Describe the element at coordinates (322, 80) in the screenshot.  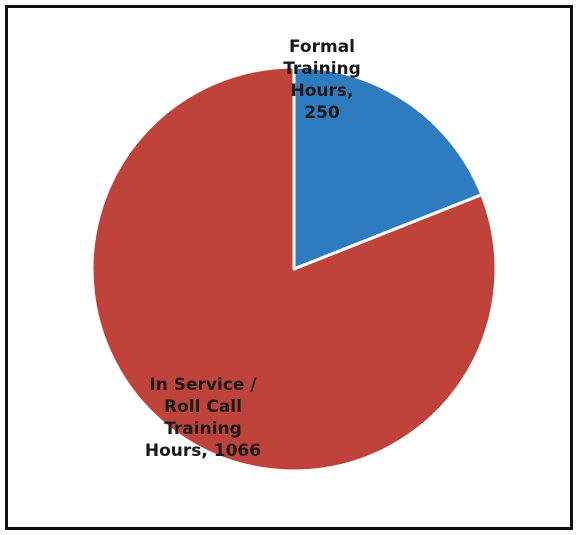
I see `slice-label-0: Formal Training Hours, 250` at that location.